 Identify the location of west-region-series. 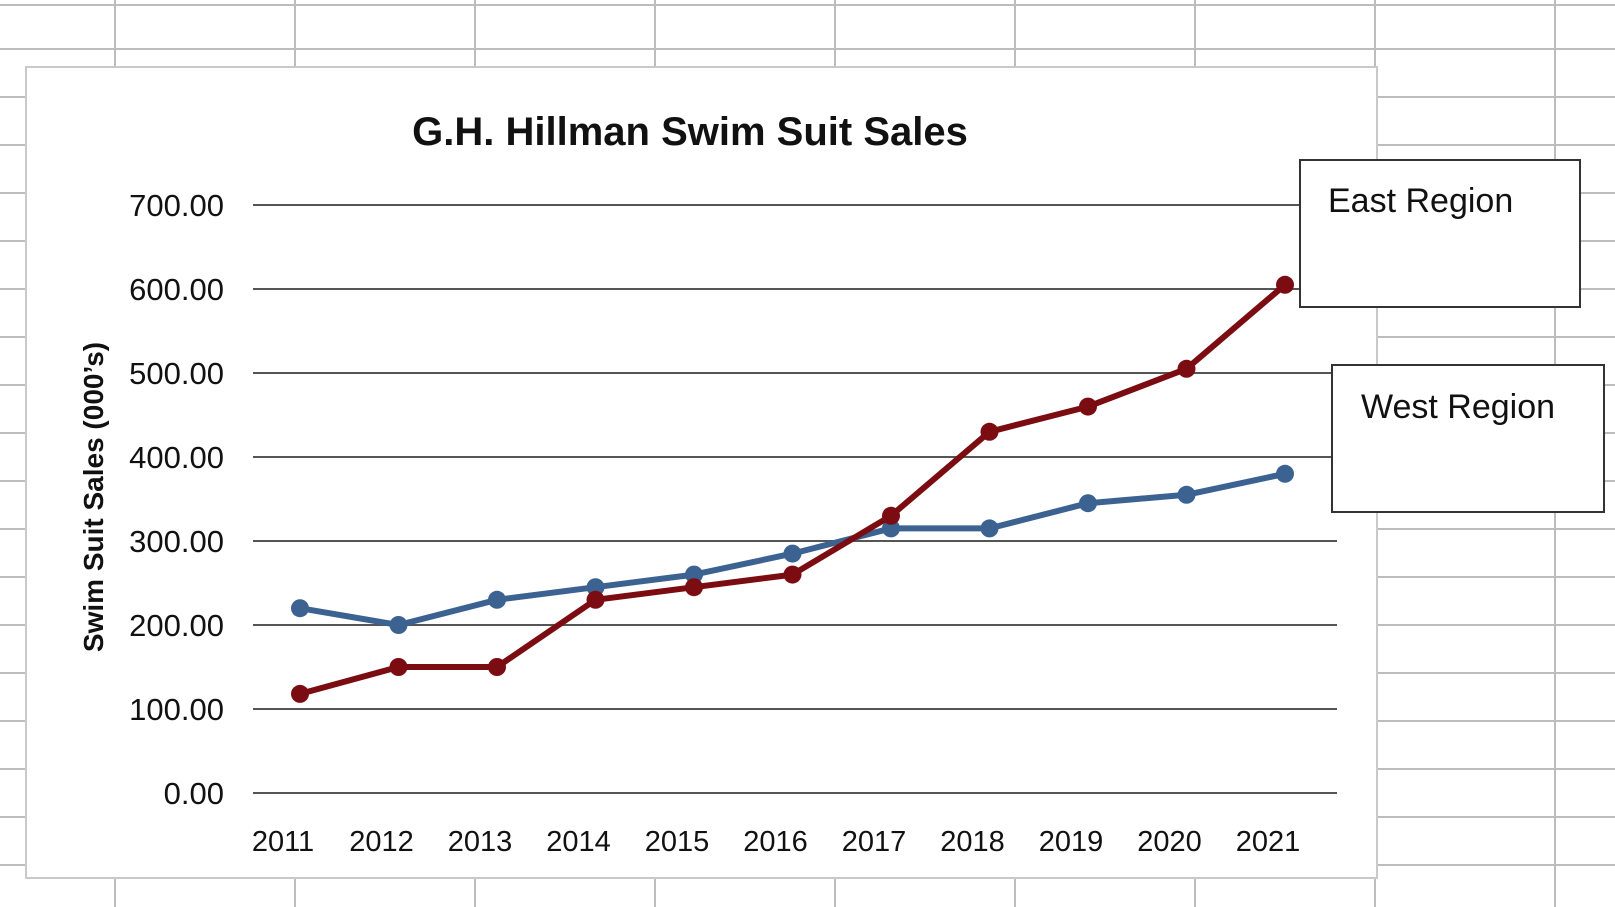
(792, 549).